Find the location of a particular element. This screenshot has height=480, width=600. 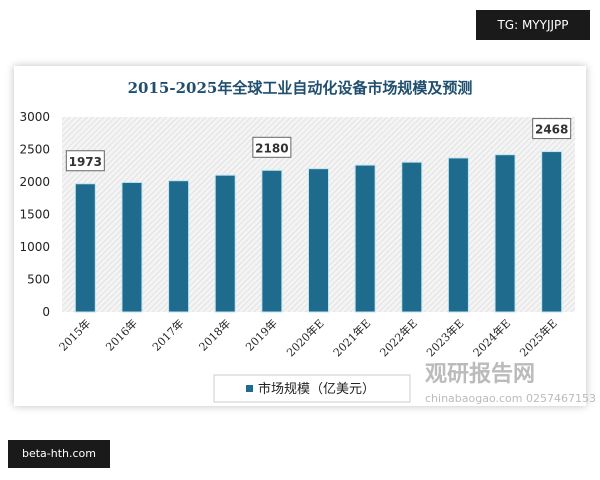

x-tick-label: 2025年E is located at coordinates (538, 337).